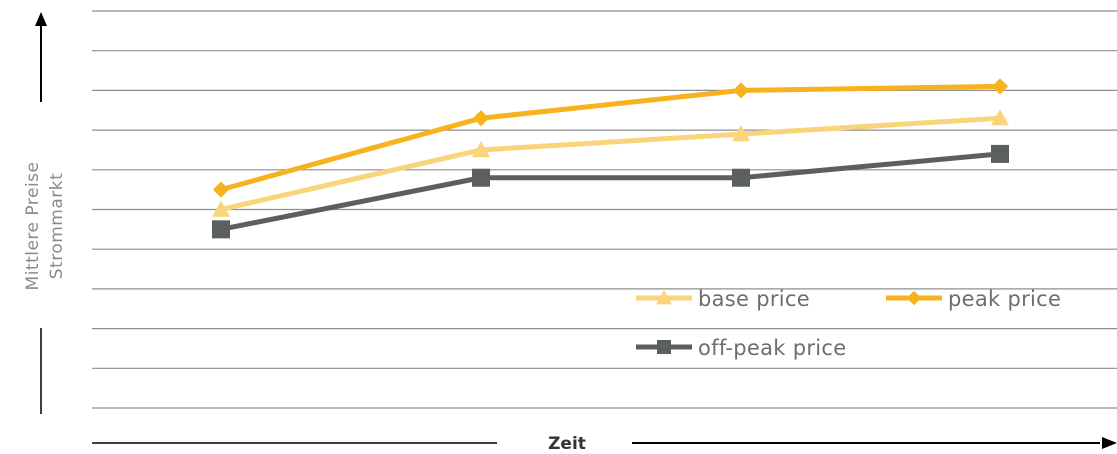  I want to click on series-off-peak-price, so click(610, 191).